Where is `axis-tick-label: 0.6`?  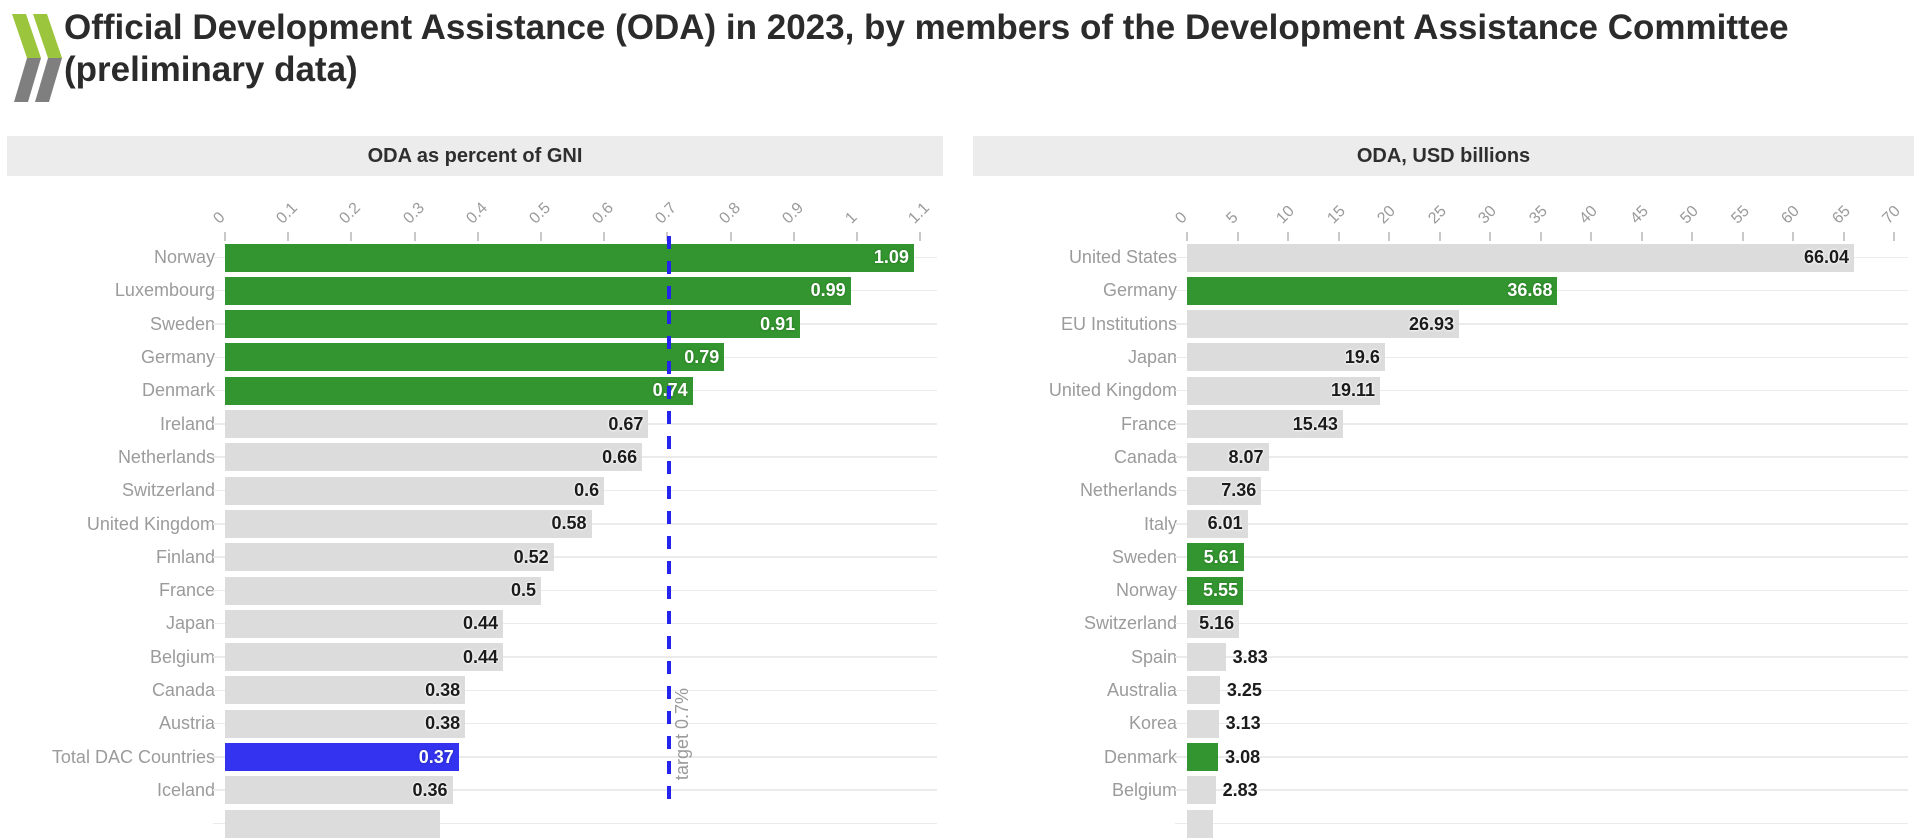
axis-tick-label: 0.6 is located at coordinates (603, 214).